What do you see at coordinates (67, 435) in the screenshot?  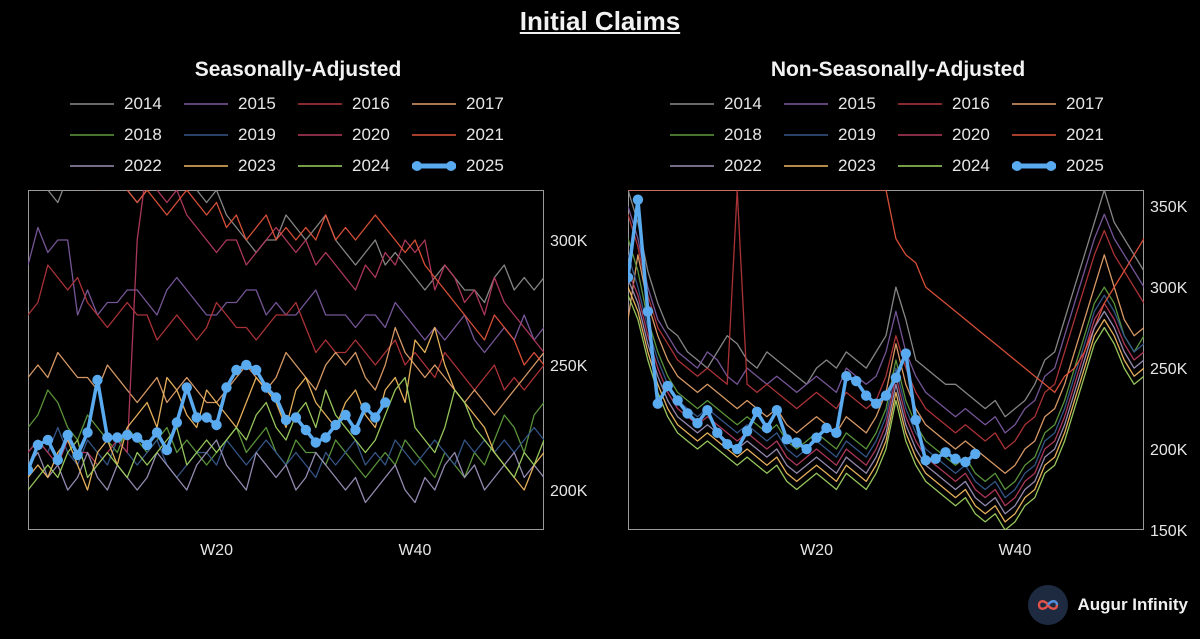 I see `point-2025-w5` at bounding box center [67, 435].